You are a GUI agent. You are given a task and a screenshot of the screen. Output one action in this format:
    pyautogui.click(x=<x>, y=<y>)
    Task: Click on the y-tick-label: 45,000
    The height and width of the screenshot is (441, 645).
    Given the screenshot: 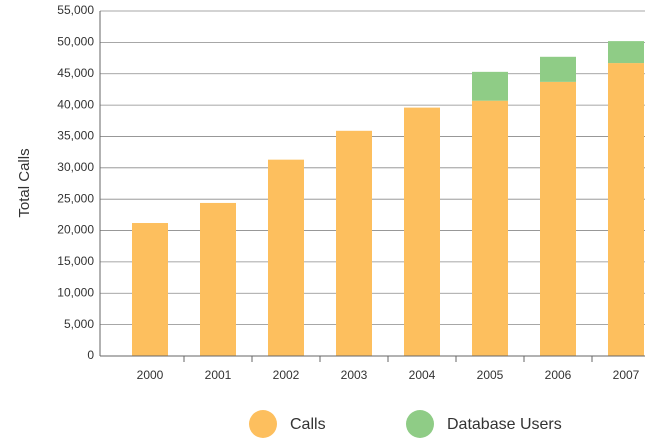 What is the action you would take?
    pyautogui.click(x=75, y=73)
    